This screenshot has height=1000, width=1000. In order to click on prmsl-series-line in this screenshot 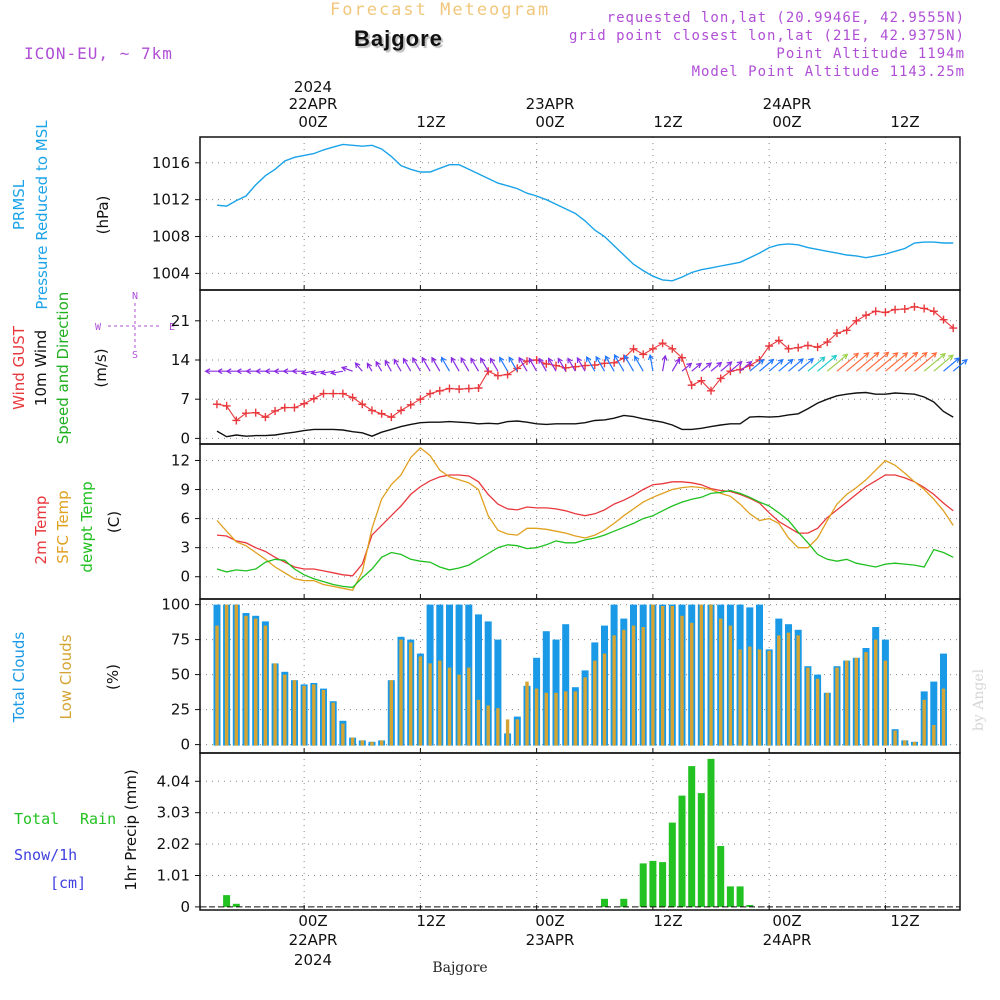, I will do `click(585, 212)`.